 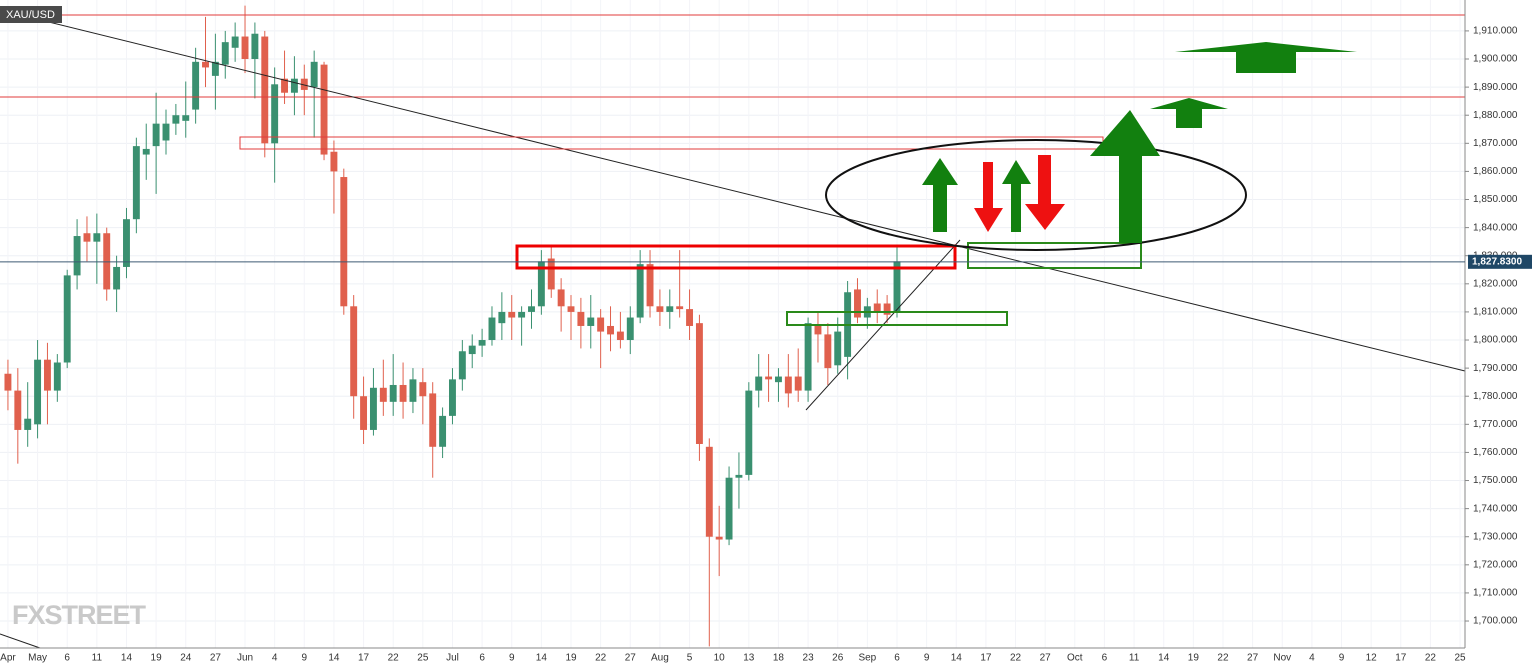 What do you see at coordinates (79, 615) in the screenshot?
I see `watermark: FXSTREET` at bounding box center [79, 615].